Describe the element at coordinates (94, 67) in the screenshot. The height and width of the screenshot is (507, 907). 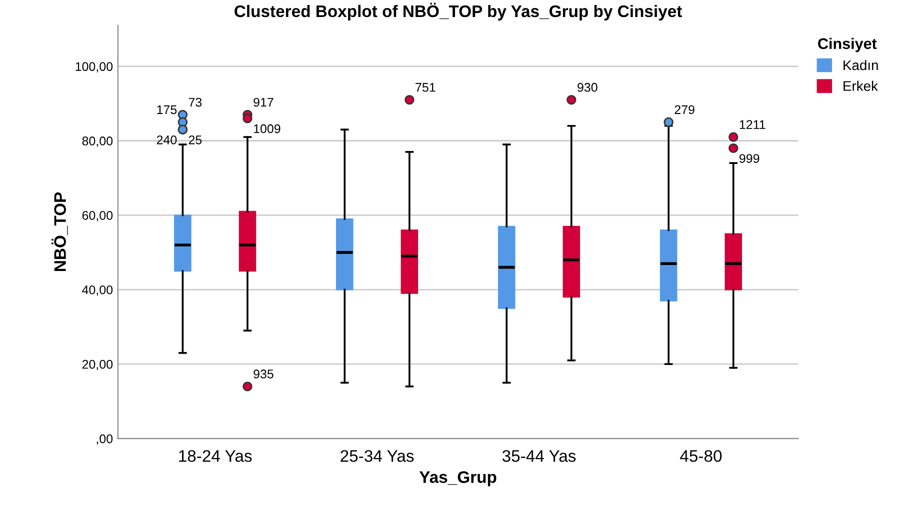
I see `y-tick-label: 100,00` at that location.